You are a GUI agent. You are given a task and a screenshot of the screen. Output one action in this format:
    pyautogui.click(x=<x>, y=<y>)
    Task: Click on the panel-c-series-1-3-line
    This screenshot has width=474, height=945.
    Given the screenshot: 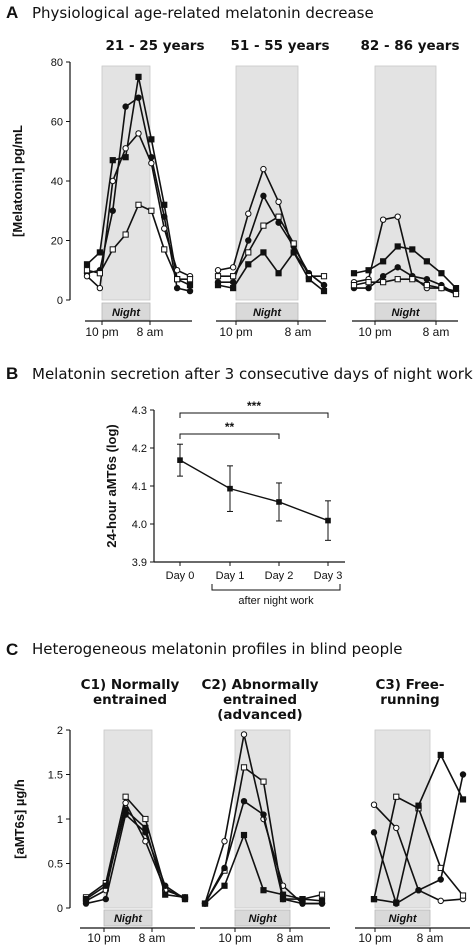 What is the action you would take?
    pyautogui.click(x=135, y=854)
    